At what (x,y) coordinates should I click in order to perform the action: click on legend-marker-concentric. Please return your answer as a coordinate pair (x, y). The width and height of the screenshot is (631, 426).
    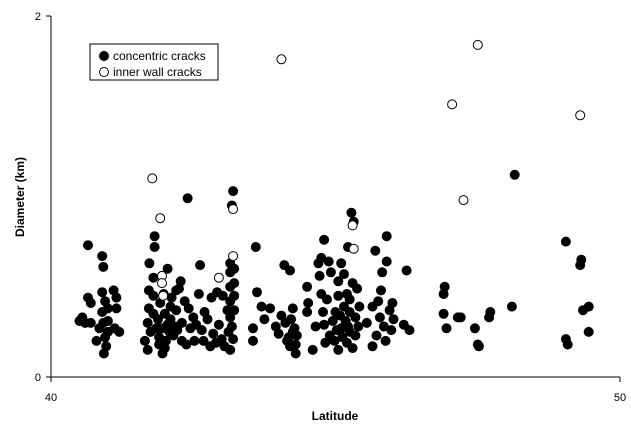
    Looking at the image, I should click on (104, 56).